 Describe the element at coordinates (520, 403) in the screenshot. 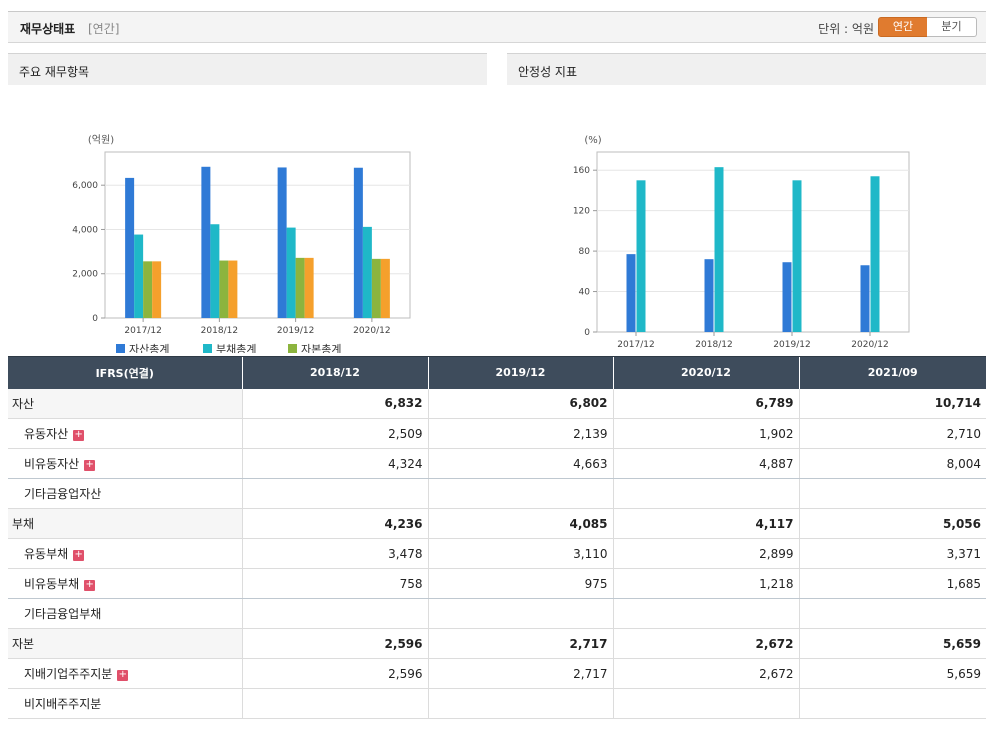

I see `value-cell: 6,802` at that location.